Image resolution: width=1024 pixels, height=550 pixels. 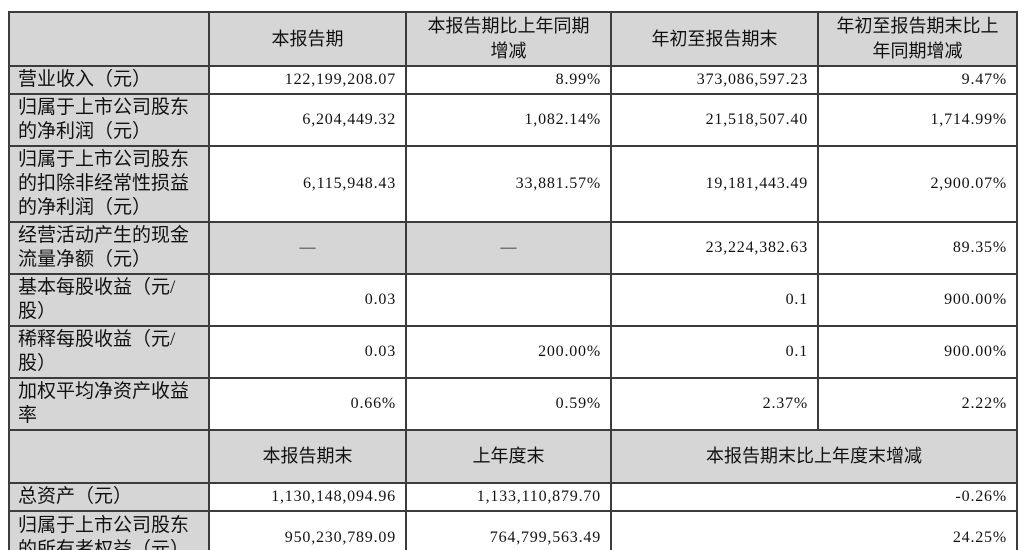 I want to click on value-cell: 6,115,948.43, so click(x=307, y=184).